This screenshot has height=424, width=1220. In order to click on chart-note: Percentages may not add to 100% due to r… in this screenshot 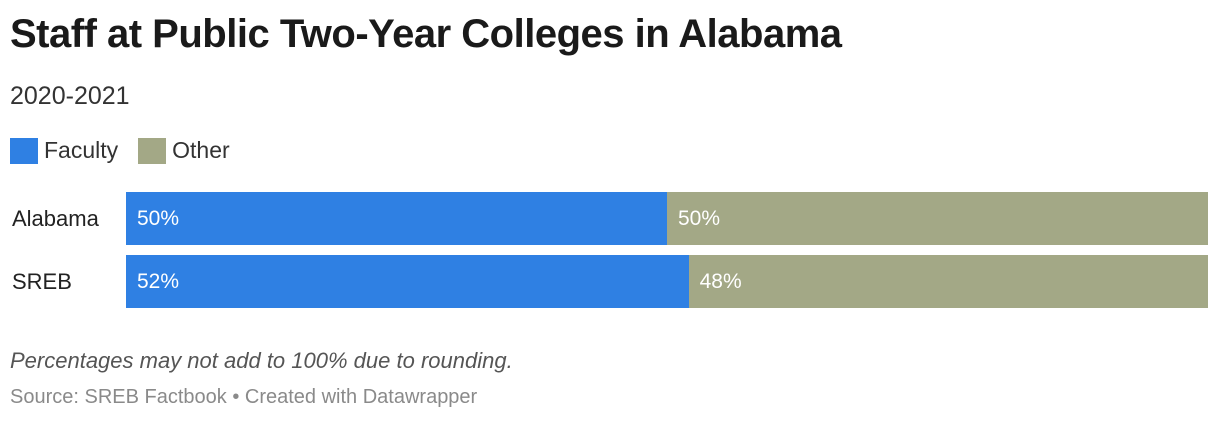, I will do `click(261, 360)`.